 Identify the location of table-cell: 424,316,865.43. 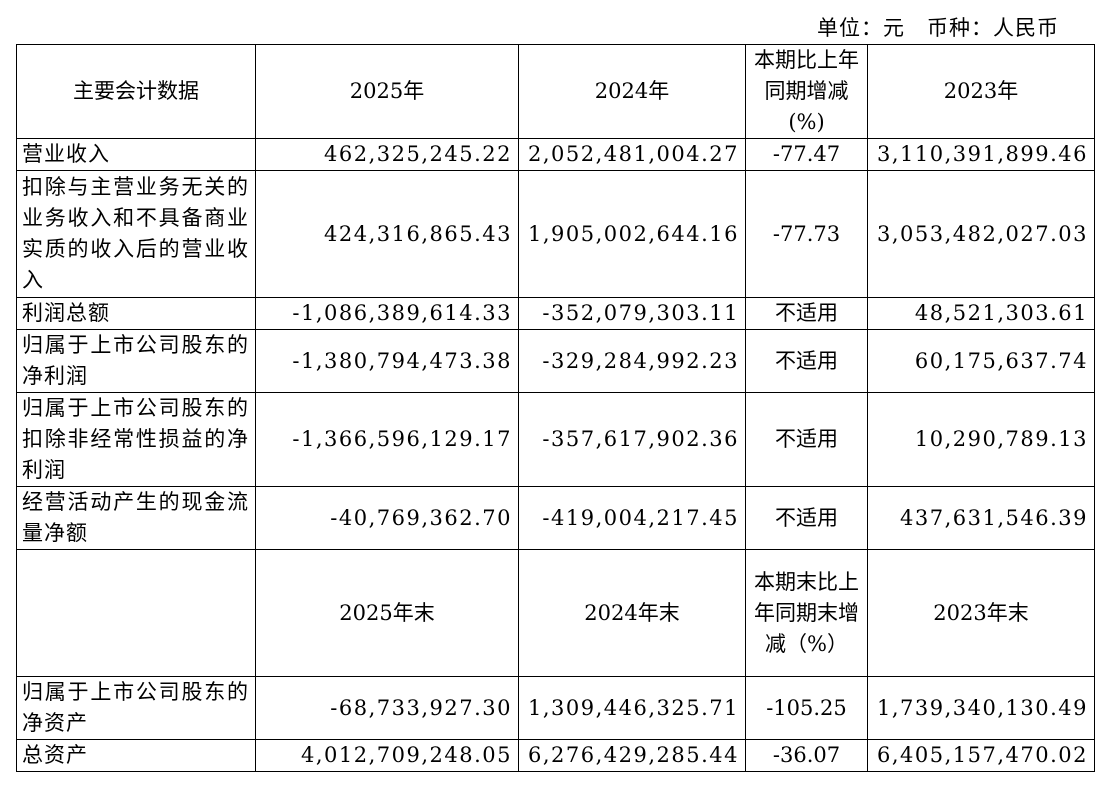
(387, 234).